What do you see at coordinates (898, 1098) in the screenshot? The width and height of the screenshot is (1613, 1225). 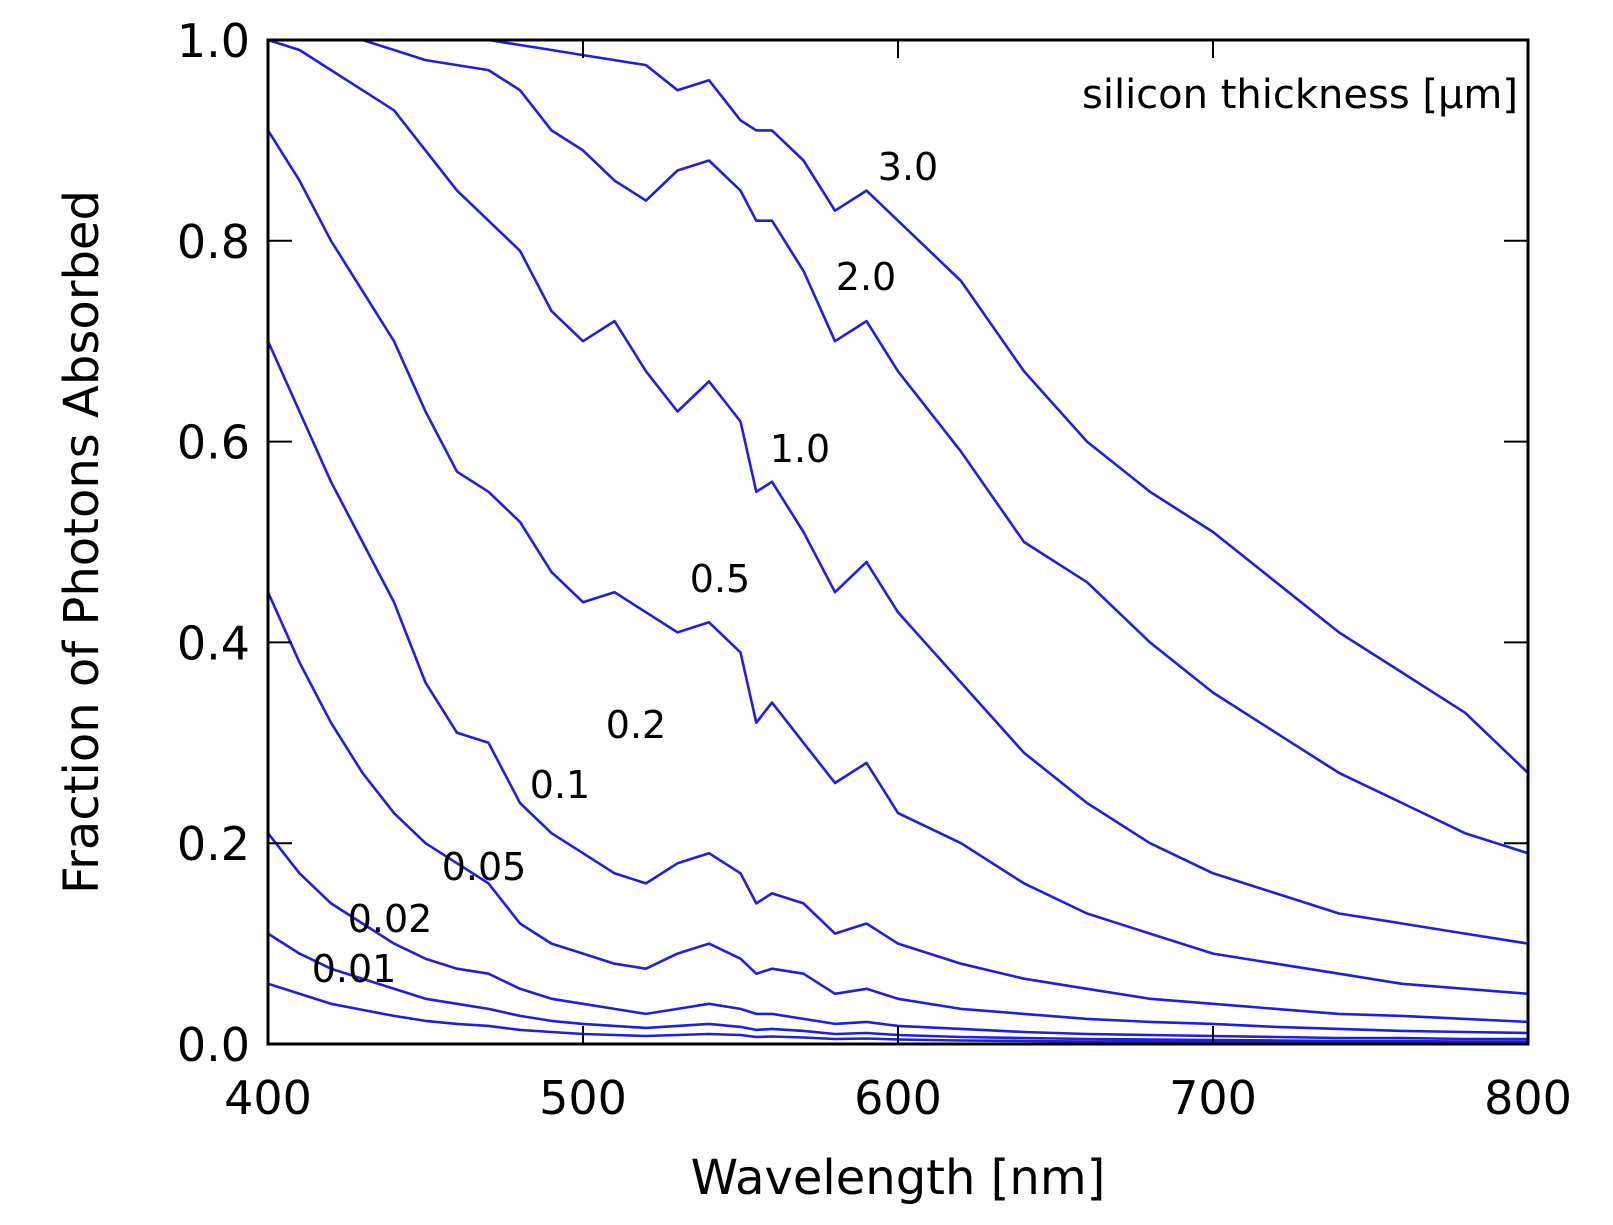 I see `x-tick-label: 600` at bounding box center [898, 1098].